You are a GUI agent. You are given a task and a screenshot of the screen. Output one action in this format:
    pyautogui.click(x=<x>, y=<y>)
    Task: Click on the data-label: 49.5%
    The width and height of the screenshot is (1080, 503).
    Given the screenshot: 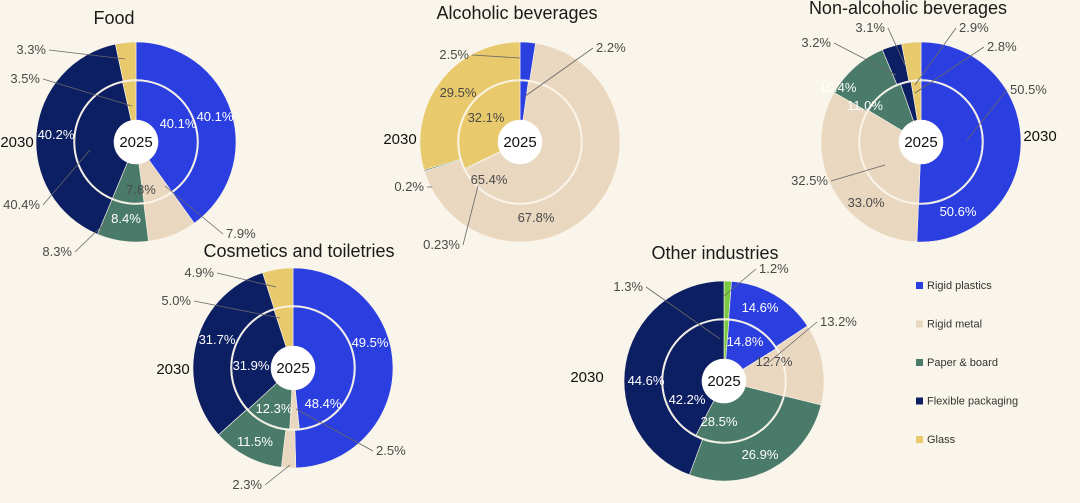 What is the action you would take?
    pyautogui.click(x=370, y=342)
    